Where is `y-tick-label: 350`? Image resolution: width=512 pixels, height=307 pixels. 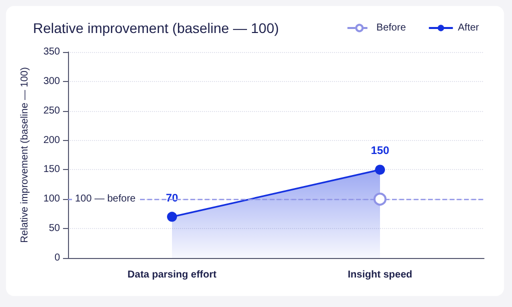 y-tick-label: 350 is located at coordinates (51, 52).